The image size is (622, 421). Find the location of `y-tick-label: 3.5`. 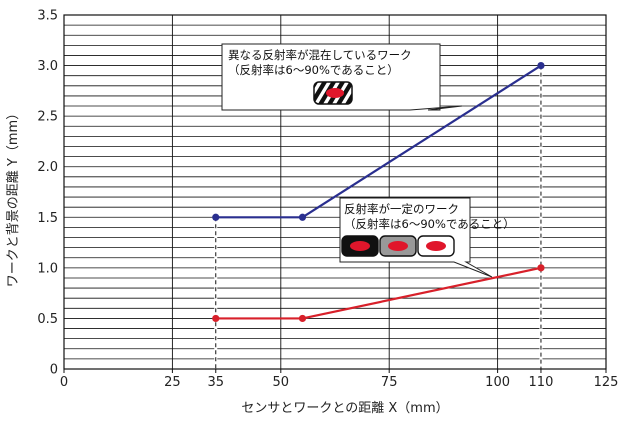

y-tick-label: 3.5 is located at coordinates (47, 16).